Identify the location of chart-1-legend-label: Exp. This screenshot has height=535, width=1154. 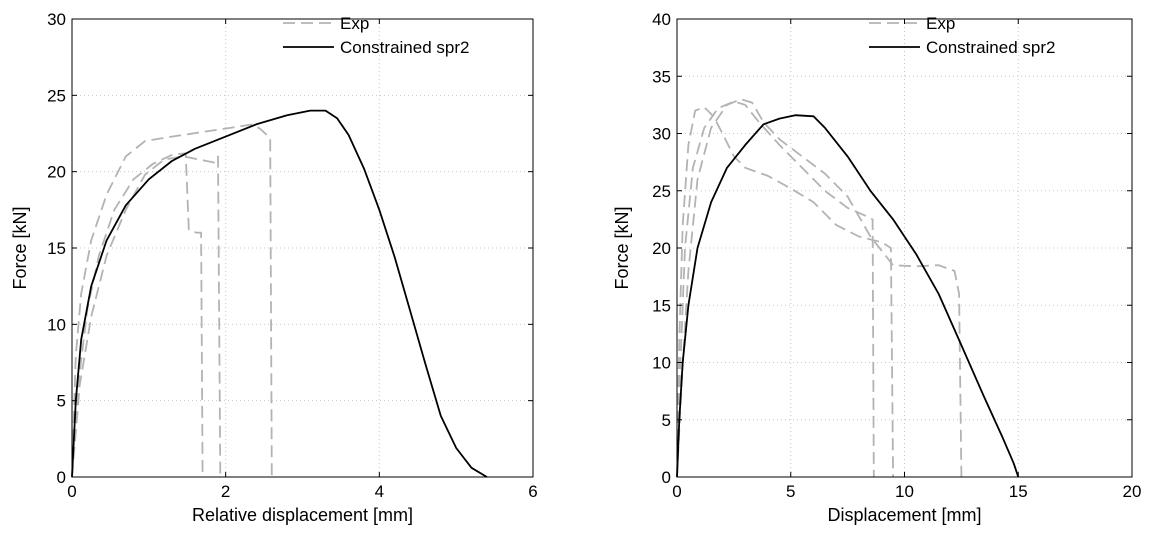
(354, 23).